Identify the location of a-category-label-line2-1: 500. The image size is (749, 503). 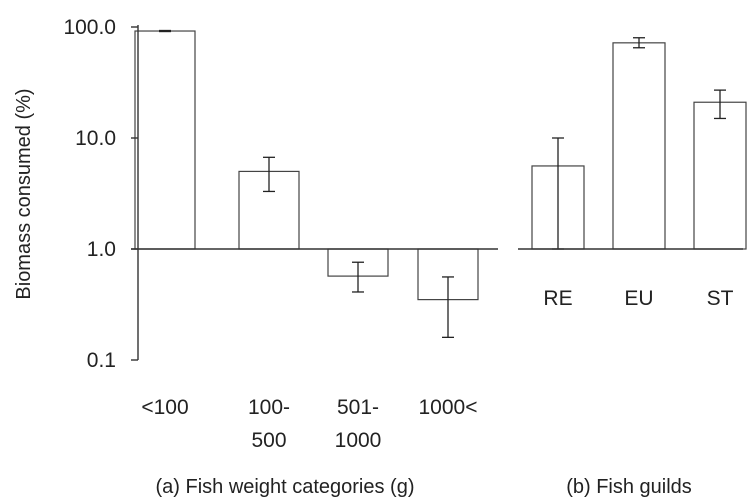
(268, 440).